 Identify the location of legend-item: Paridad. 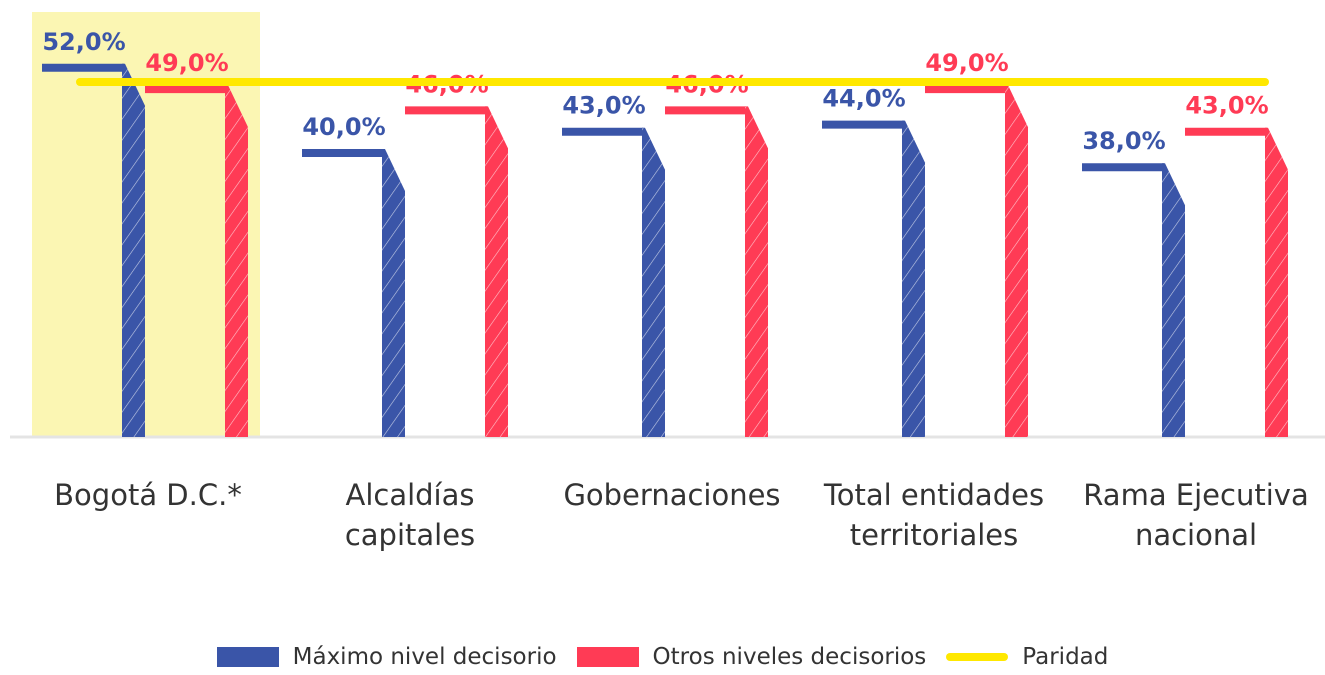
(1027, 657).